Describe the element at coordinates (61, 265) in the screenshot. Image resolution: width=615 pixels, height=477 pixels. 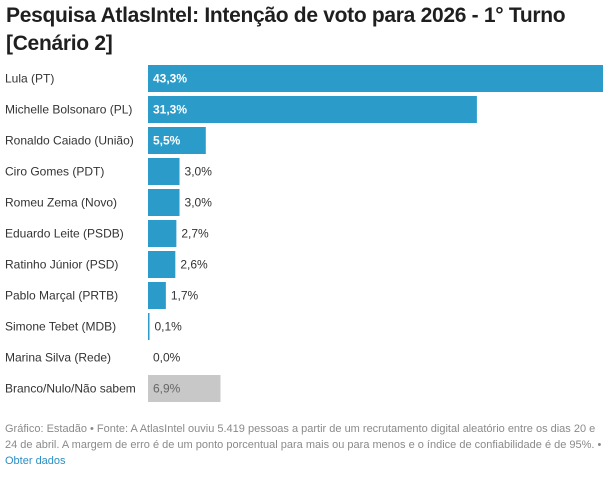
I see `category-label: Ratinho Júnior (PSD)` at that location.